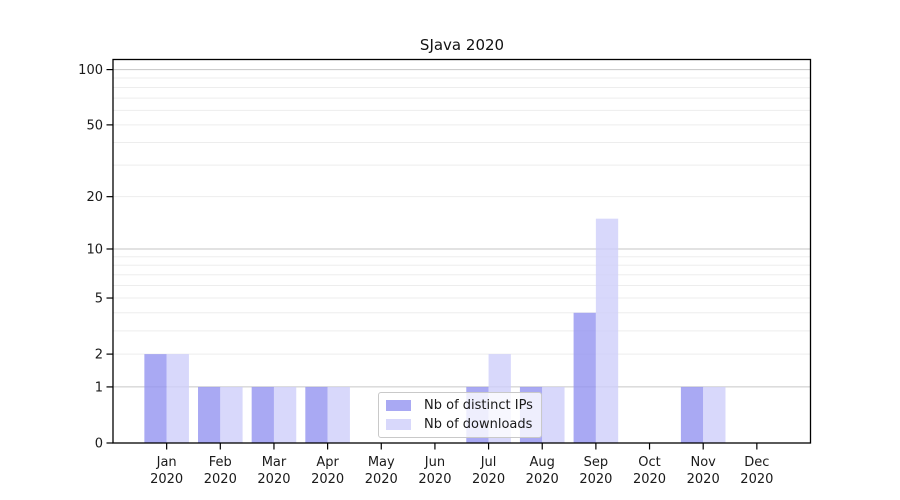  What do you see at coordinates (94, 249) in the screenshot?
I see `y-tick-label: 10` at bounding box center [94, 249].